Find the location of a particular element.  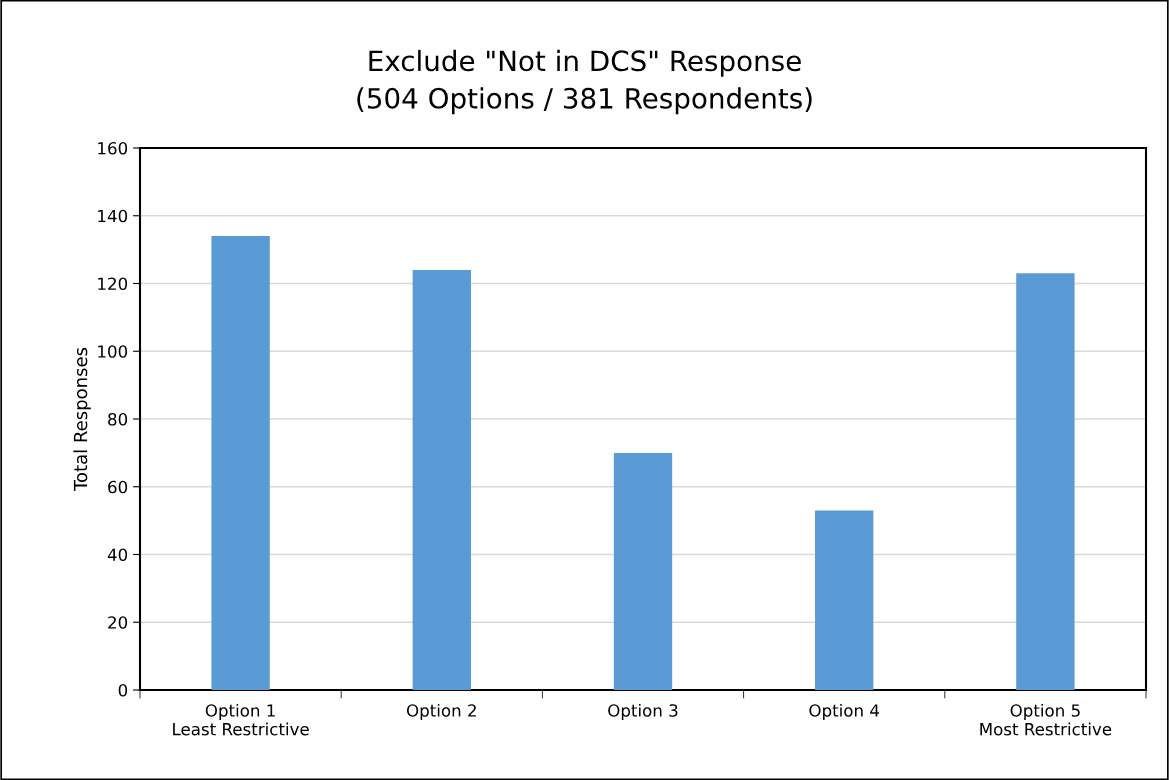

y-tick-label: 80 is located at coordinates (118, 419).